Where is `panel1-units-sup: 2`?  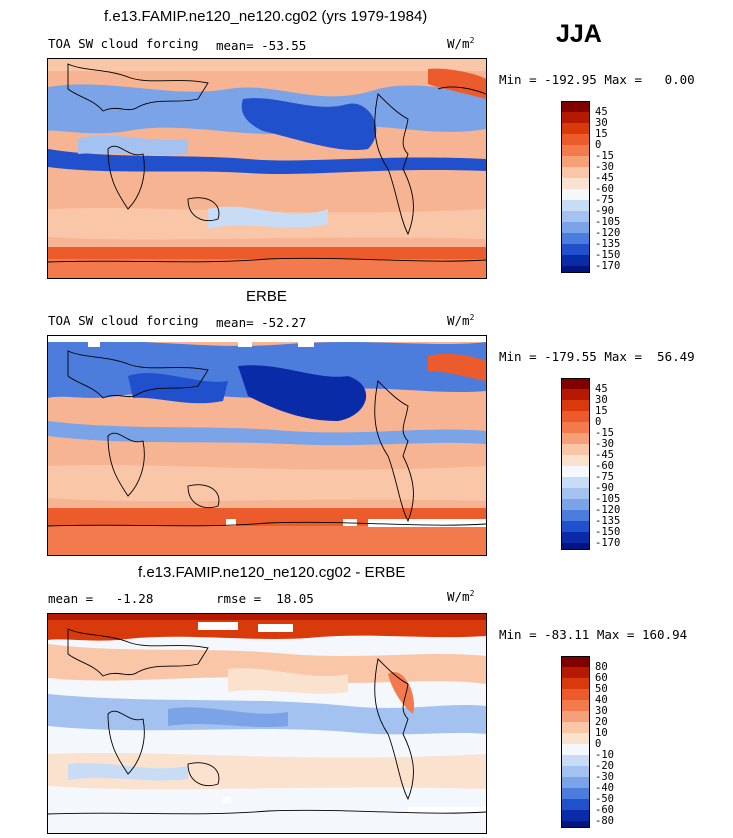
panel1-units-sup: 2 is located at coordinates (472, 40).